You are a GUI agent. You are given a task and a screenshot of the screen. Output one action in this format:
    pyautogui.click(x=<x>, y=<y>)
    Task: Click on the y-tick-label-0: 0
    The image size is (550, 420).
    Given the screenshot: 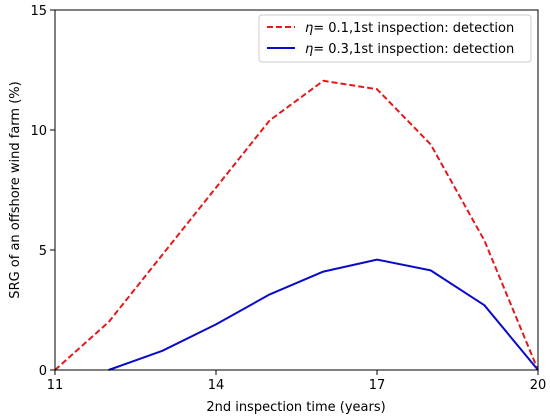 What is the action you would take?
    pyautogui.click(x=43, y=371)
    